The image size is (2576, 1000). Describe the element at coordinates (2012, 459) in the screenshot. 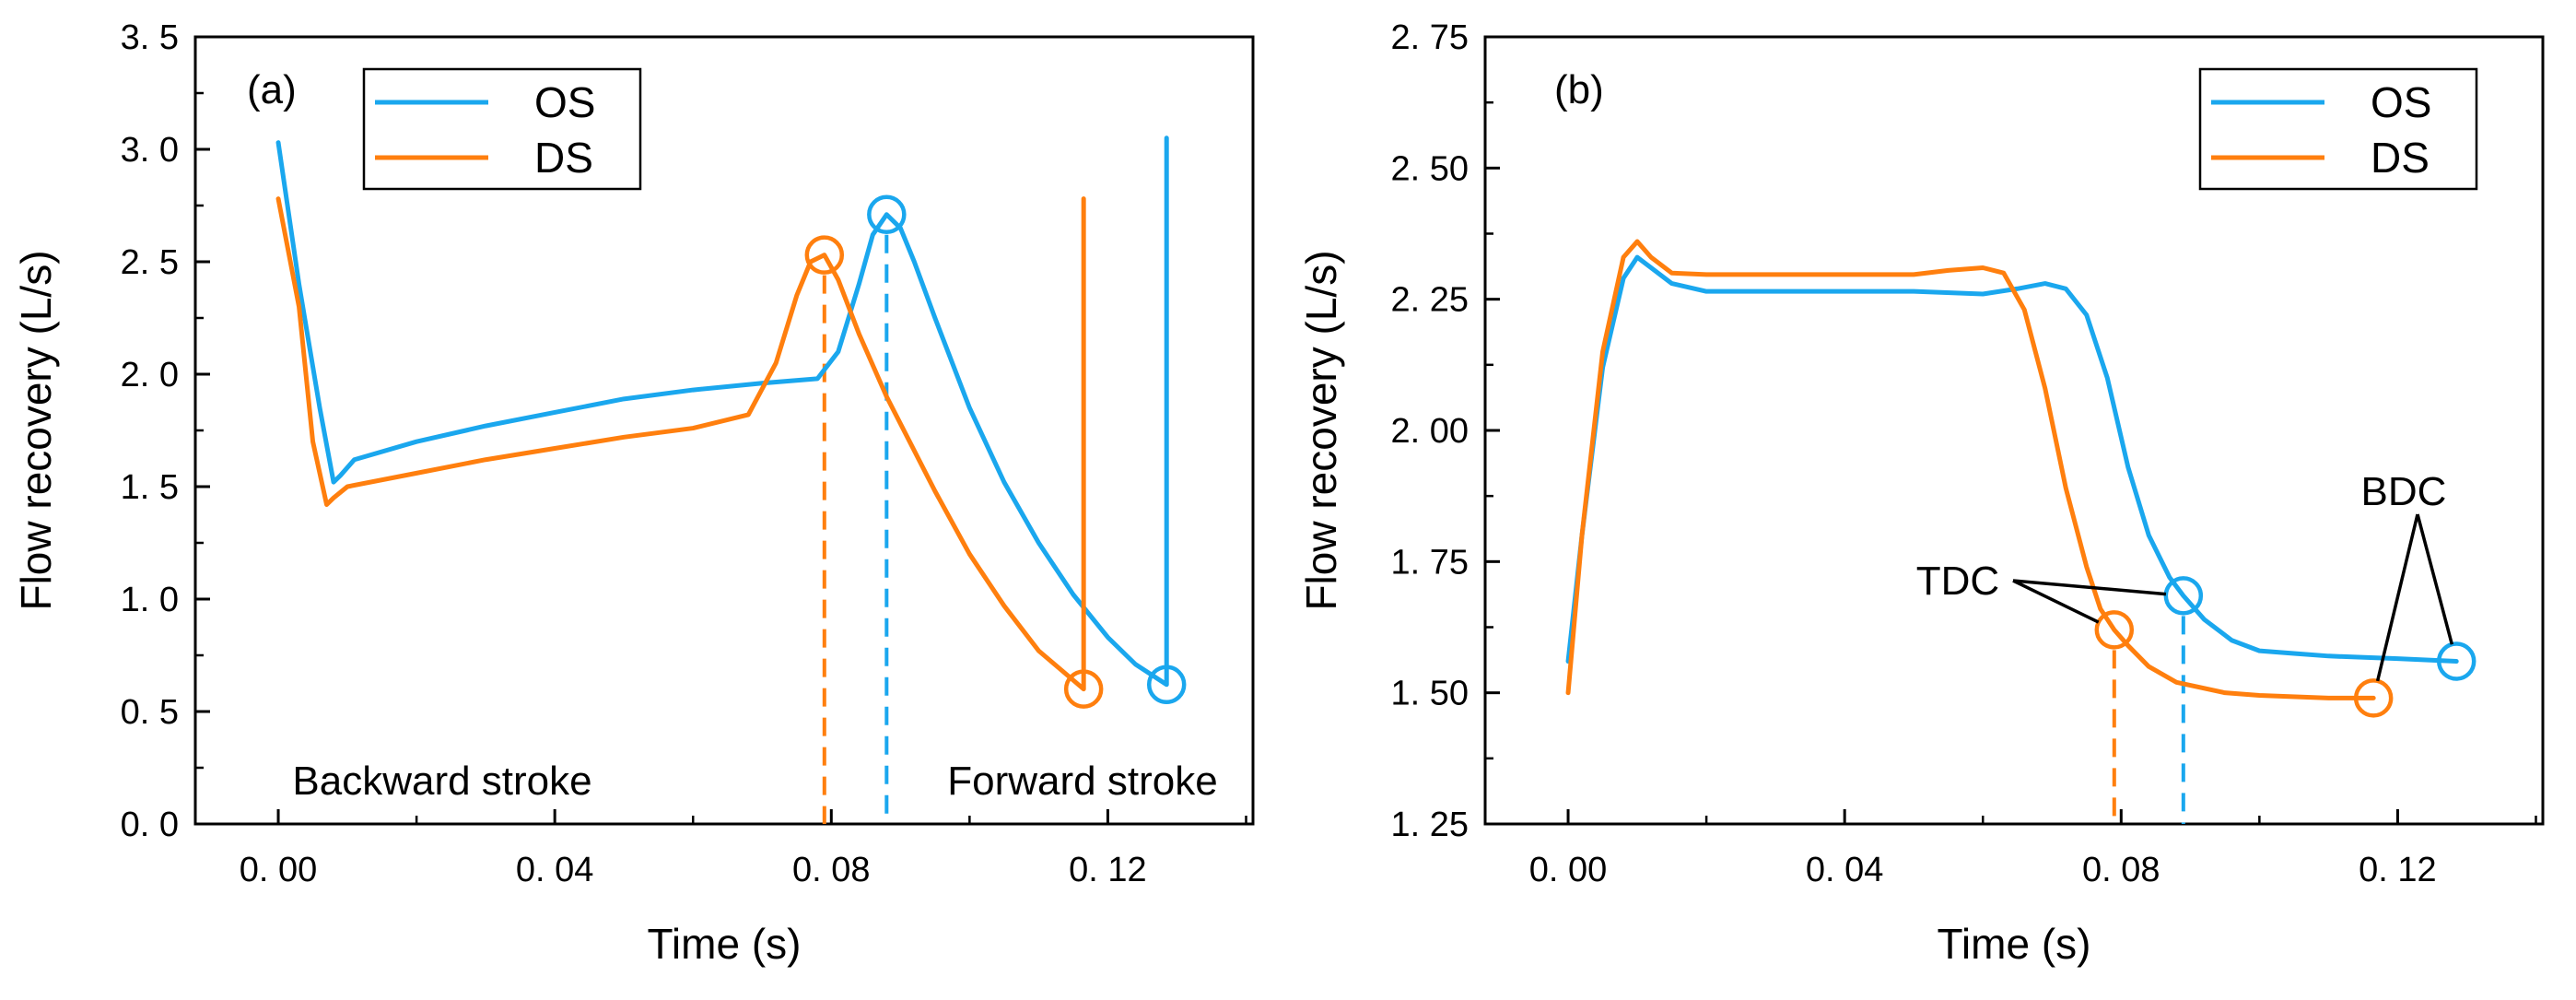

I see `series-line-os` at that location.